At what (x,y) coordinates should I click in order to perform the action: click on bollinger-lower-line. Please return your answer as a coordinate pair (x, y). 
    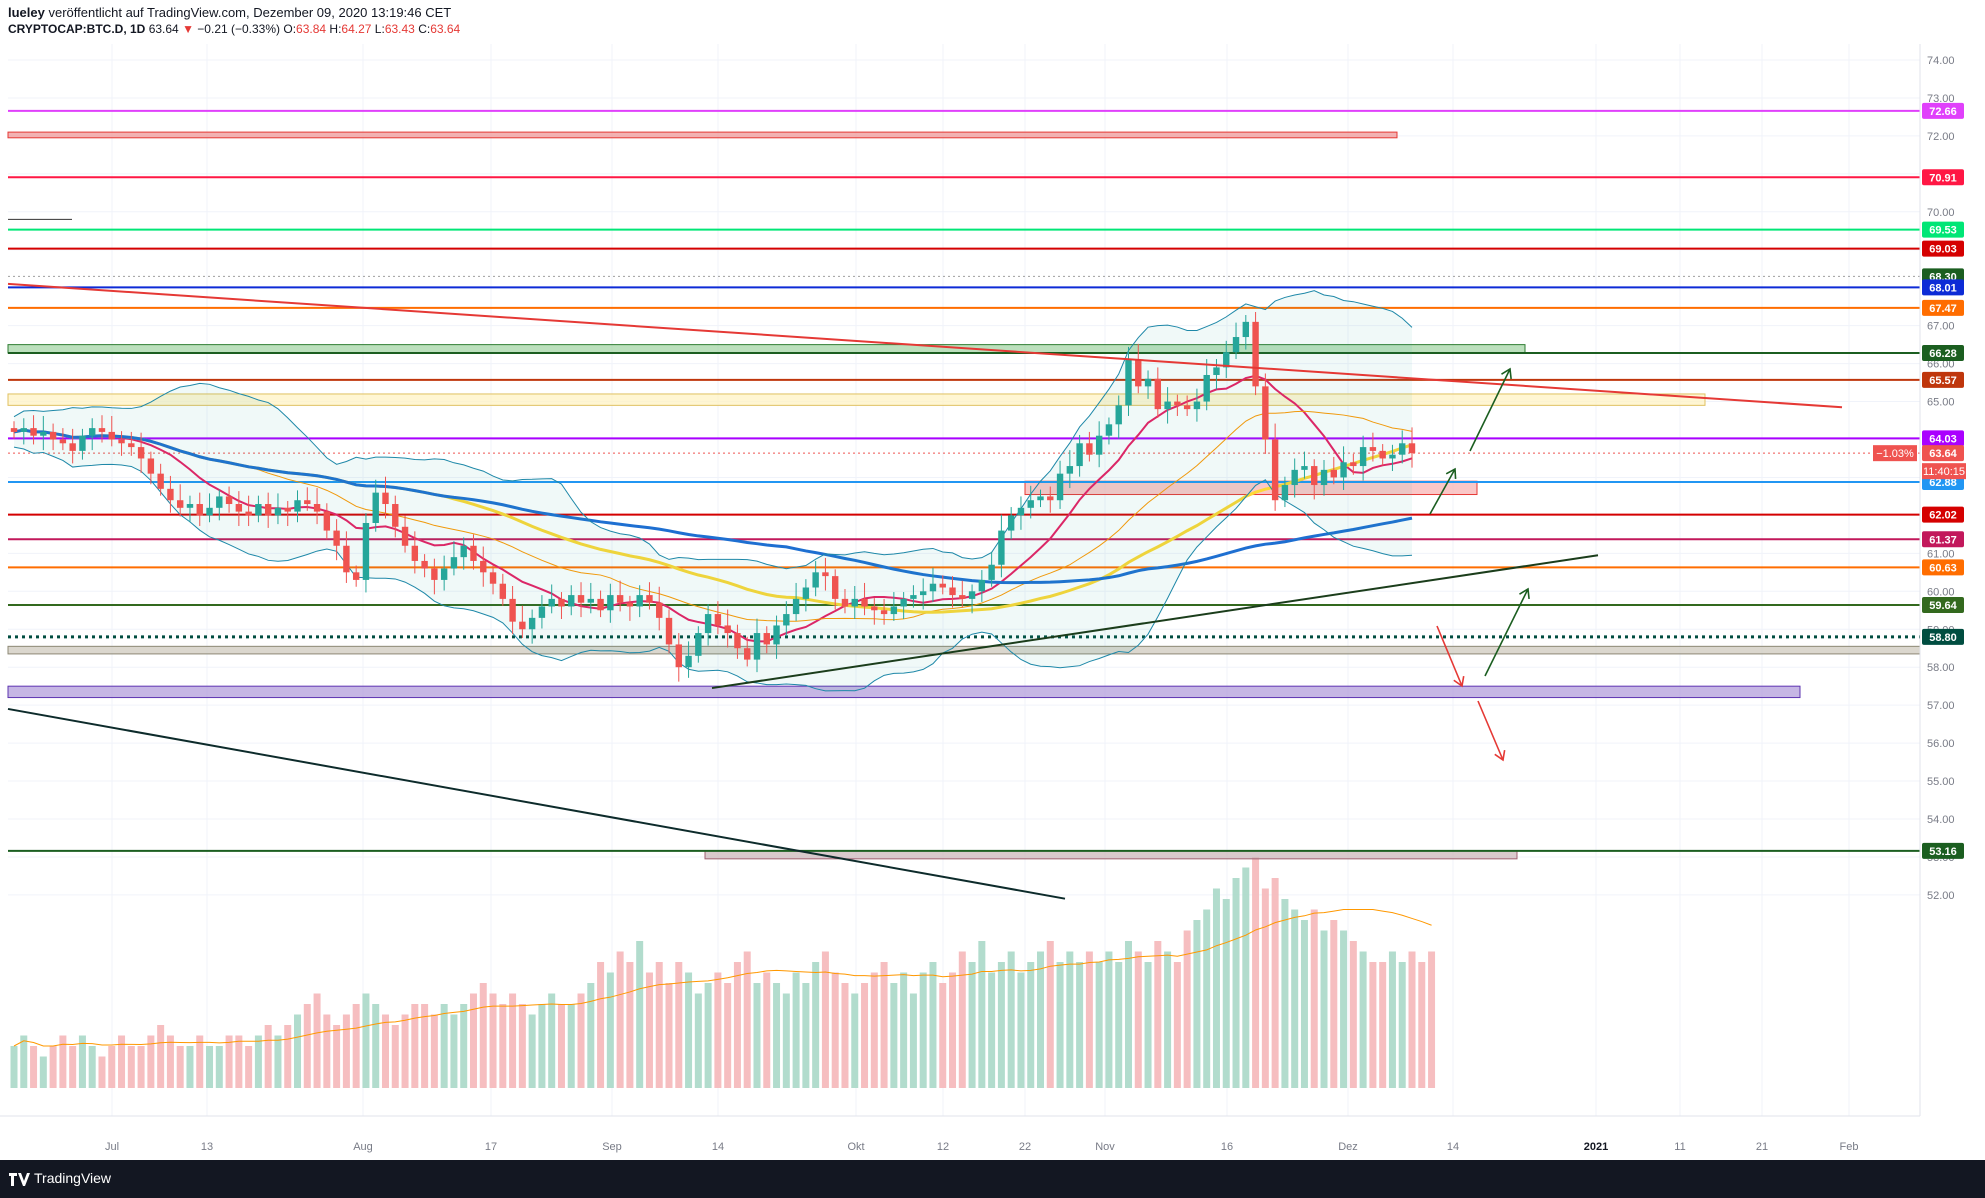
    Looking at the image, I should click on (713, 569).